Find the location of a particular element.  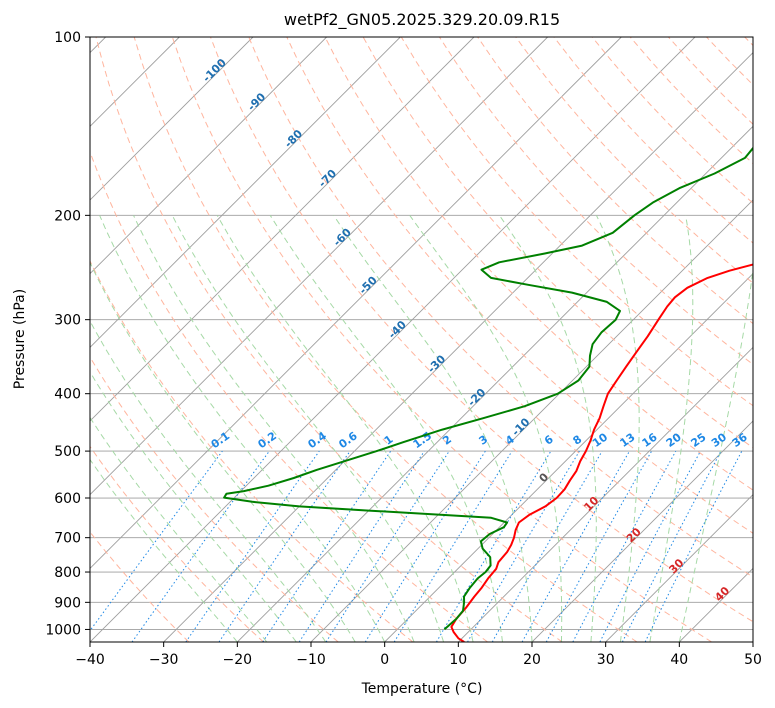

y-axis-ticks: 100 200 300 400 500 600 700 800 900 1000 is located at coordinates (67, 334).